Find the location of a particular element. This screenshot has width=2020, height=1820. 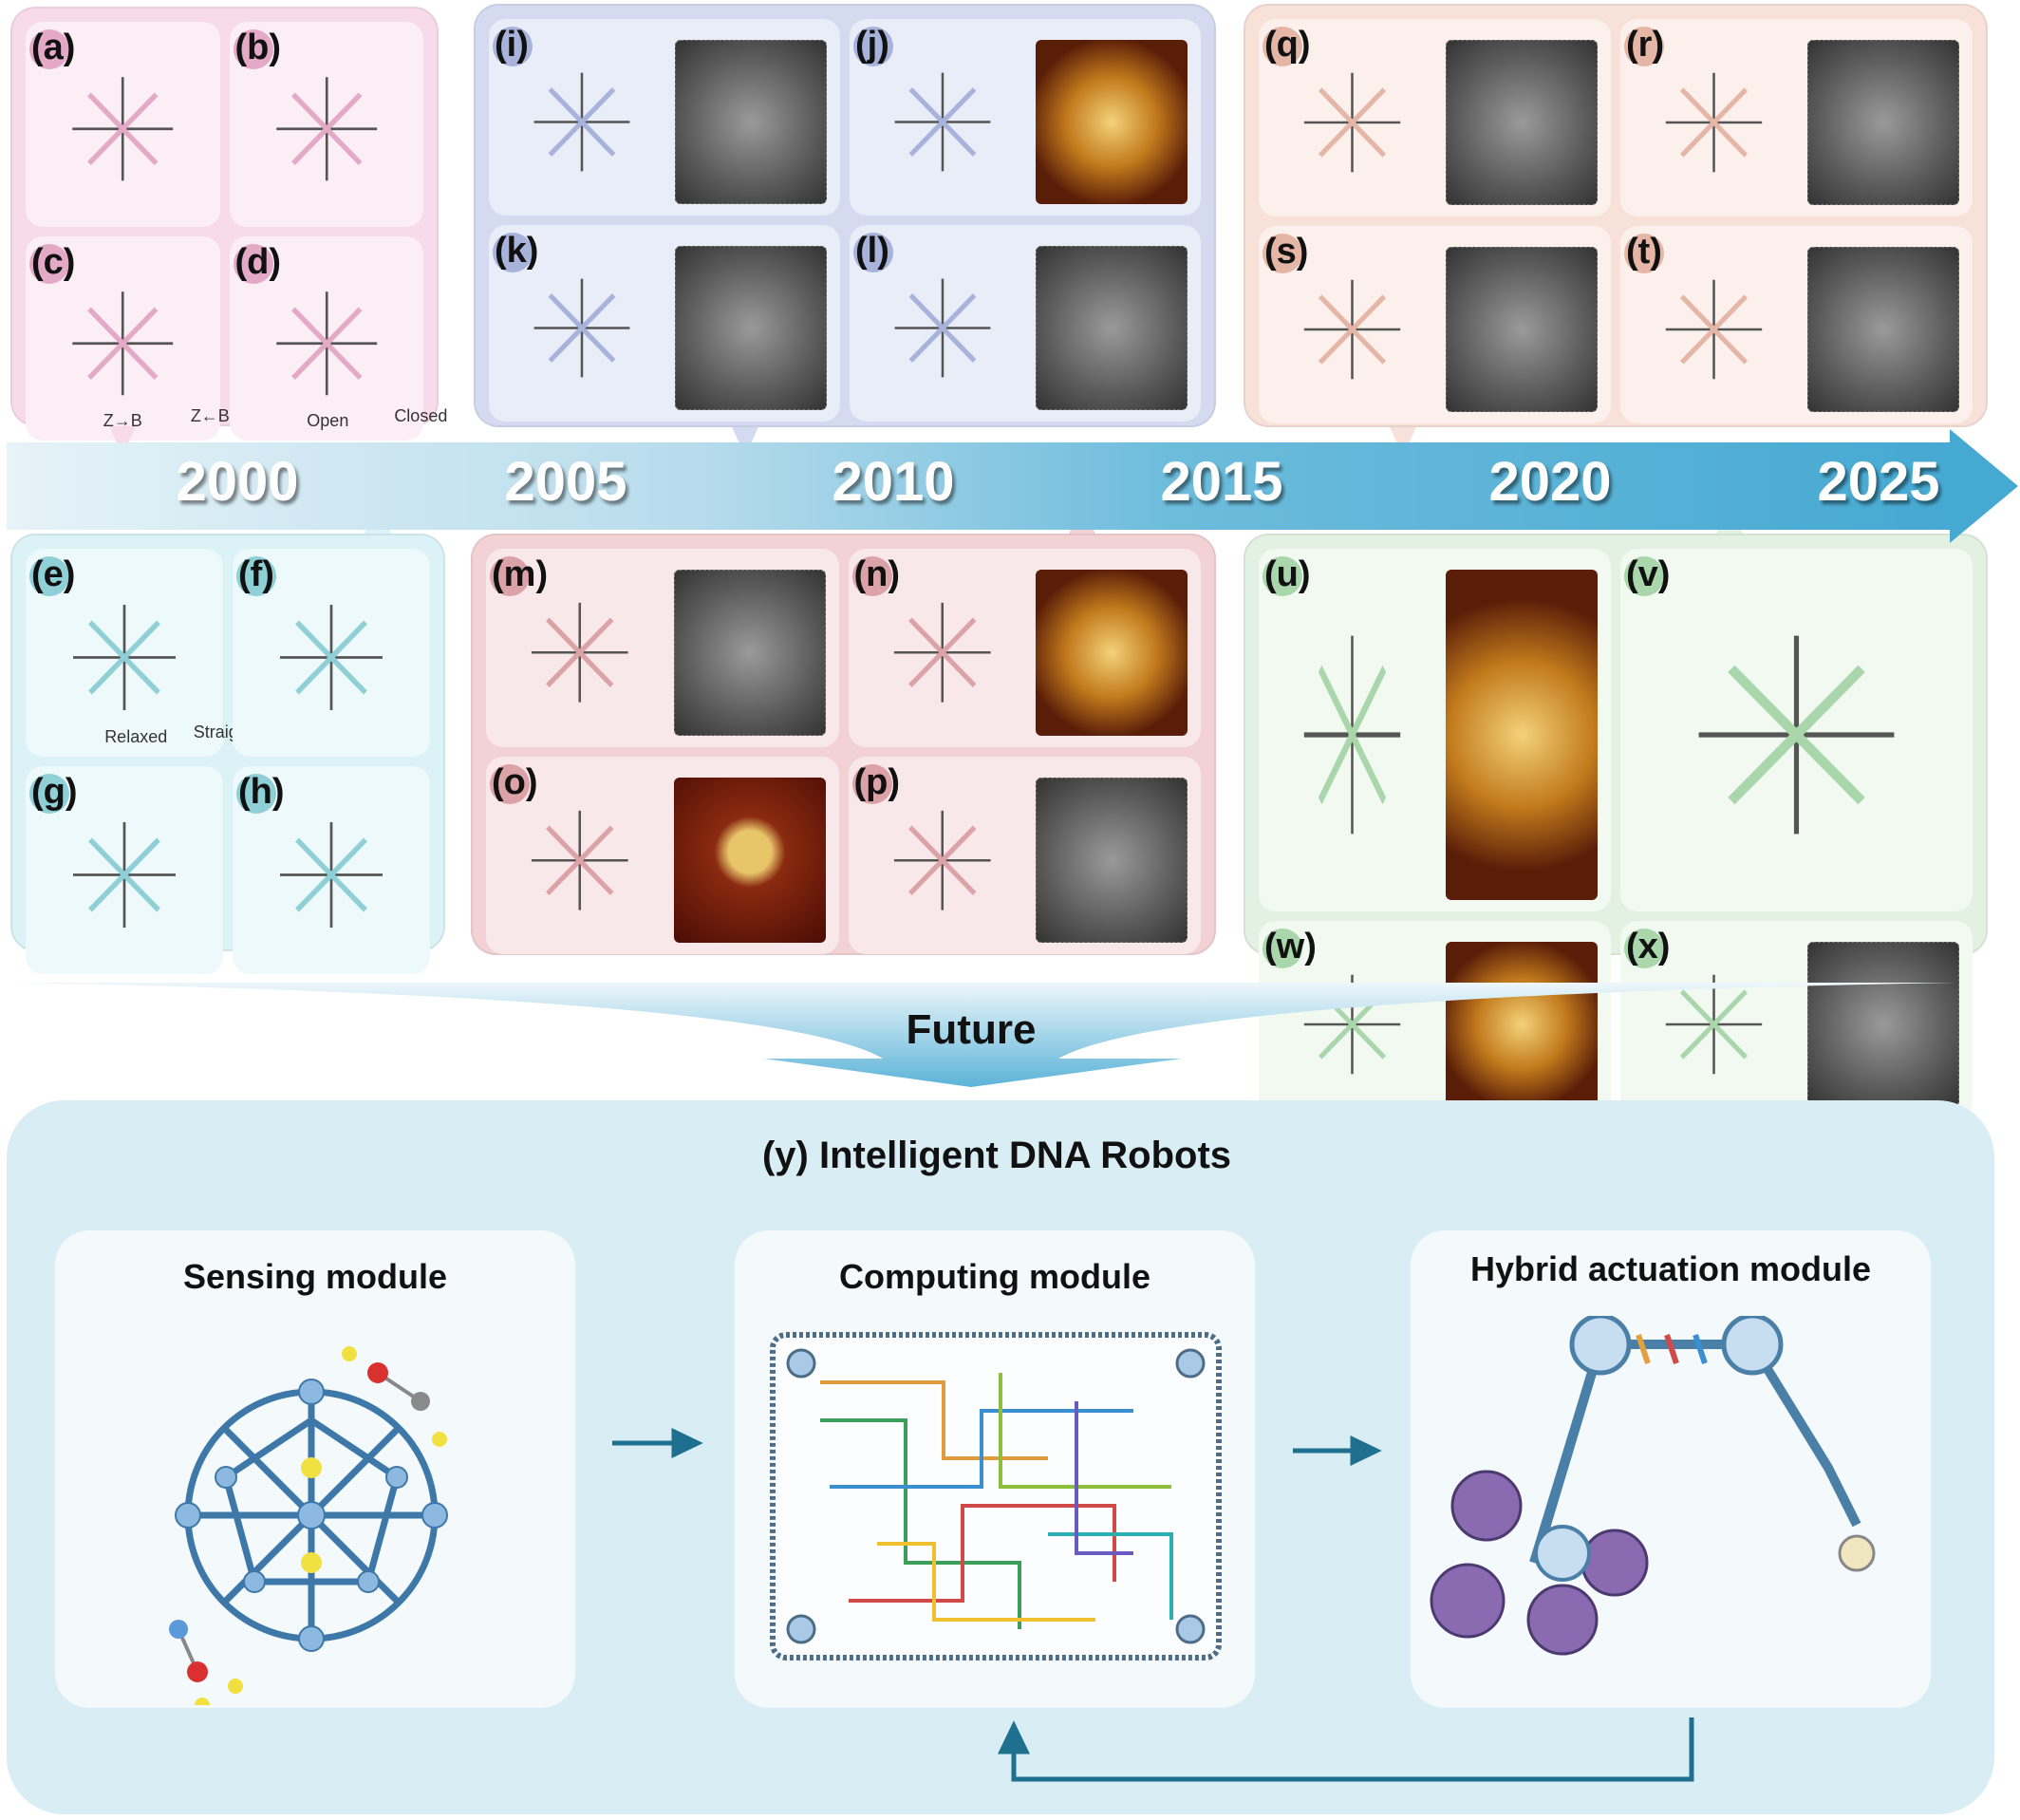

afm-red-image is located at coordinates (749, 860).